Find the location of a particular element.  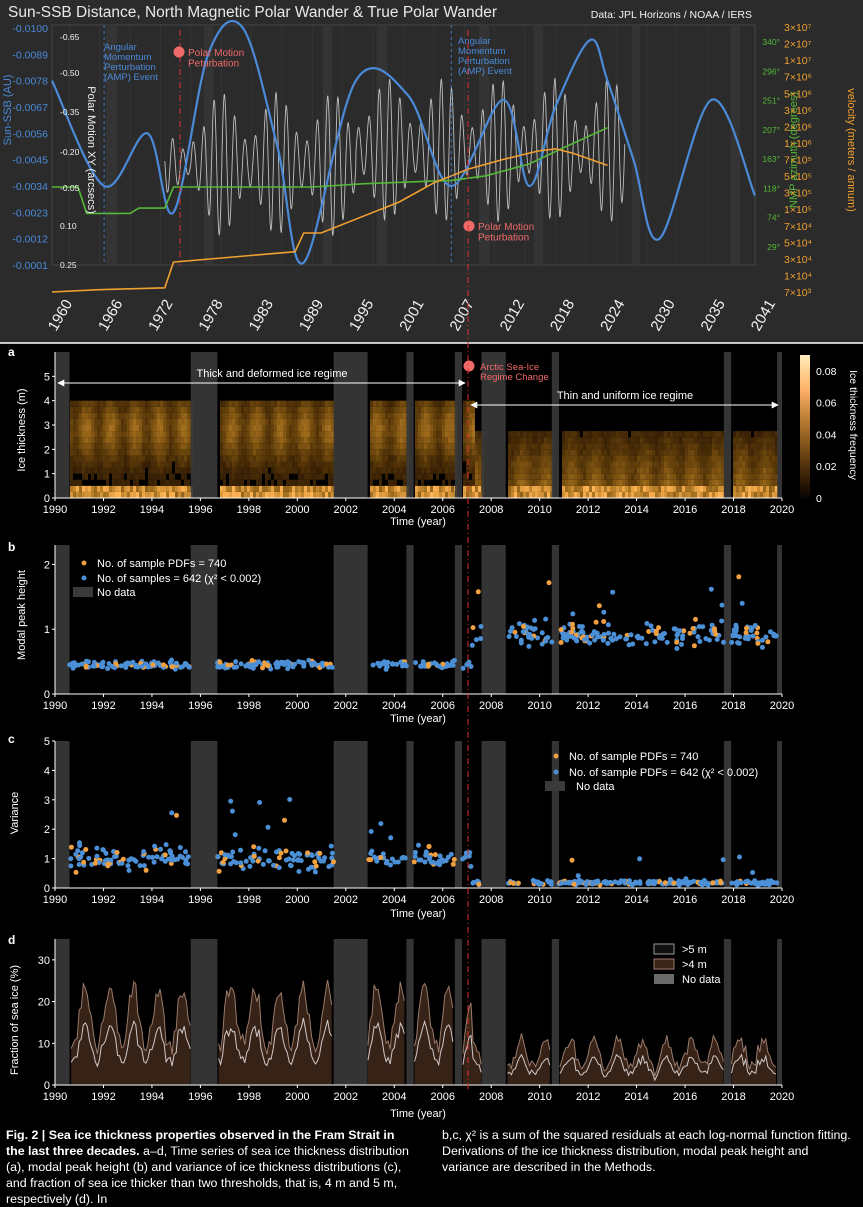

panel-c-xlabel: Time (year) is located at coordinates (418, 914).